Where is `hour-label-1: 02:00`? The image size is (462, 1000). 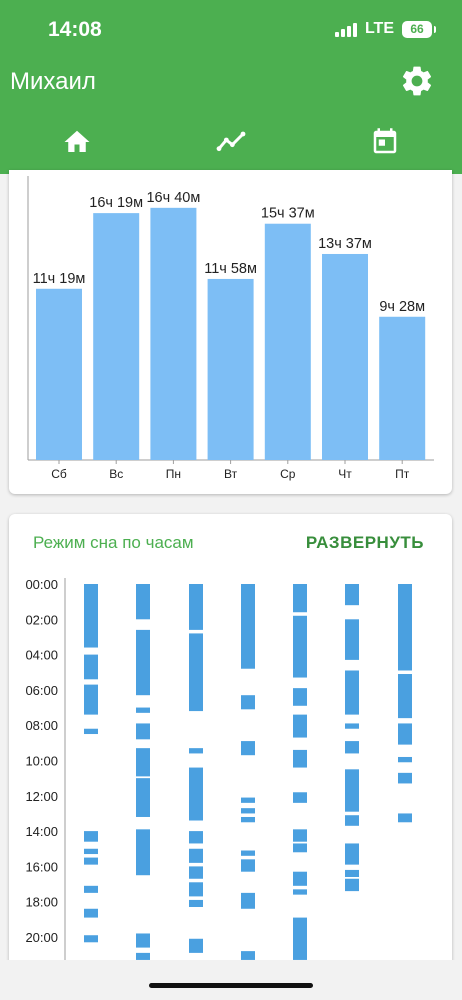
hour-label-1: 02:00 is located at coordinates (41, 619).